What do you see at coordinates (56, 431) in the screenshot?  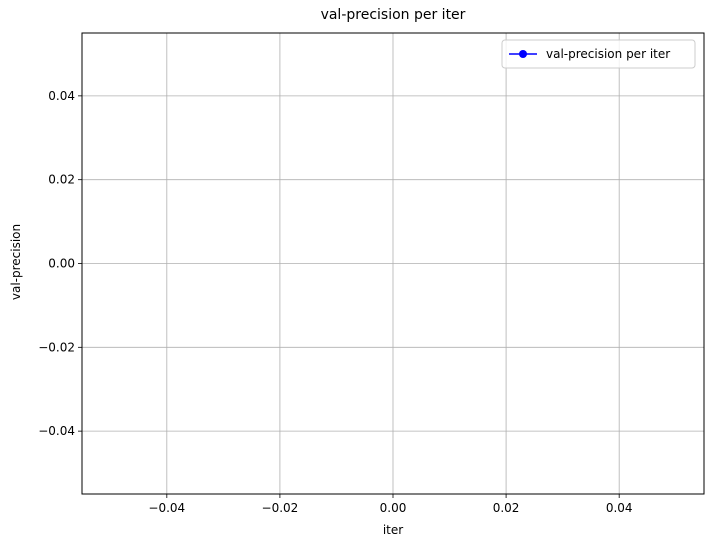 I see `y-tick-label: −0.04` at bounding box center [56, 431].